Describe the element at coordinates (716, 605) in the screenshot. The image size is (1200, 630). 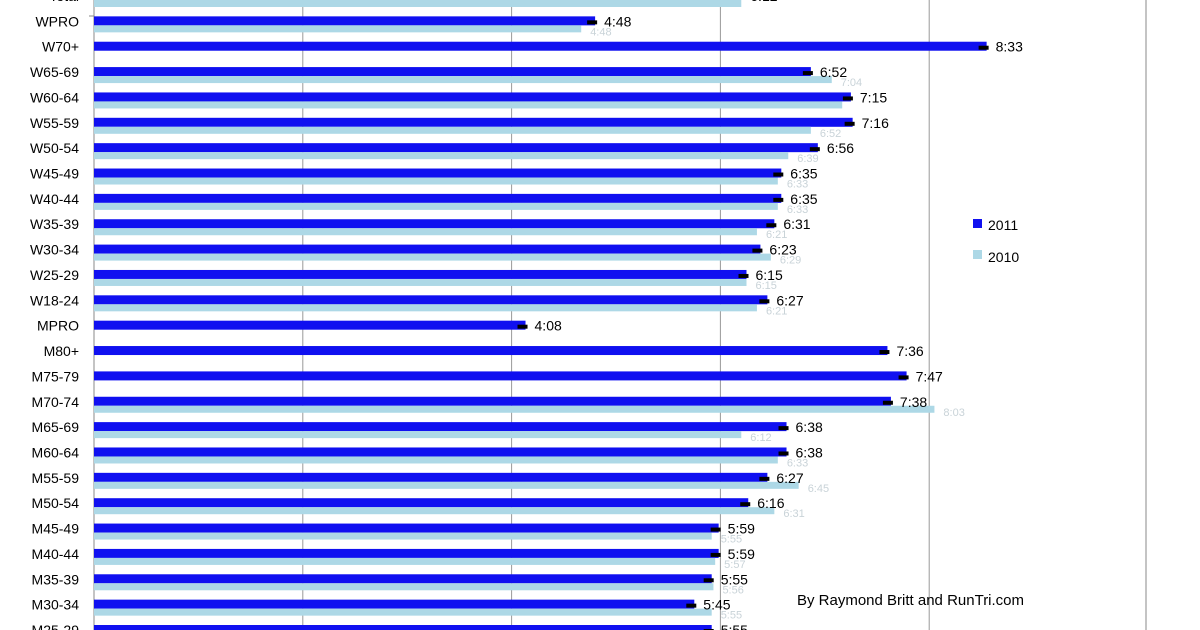
I see `data-label-2011: 5:45` at that location.